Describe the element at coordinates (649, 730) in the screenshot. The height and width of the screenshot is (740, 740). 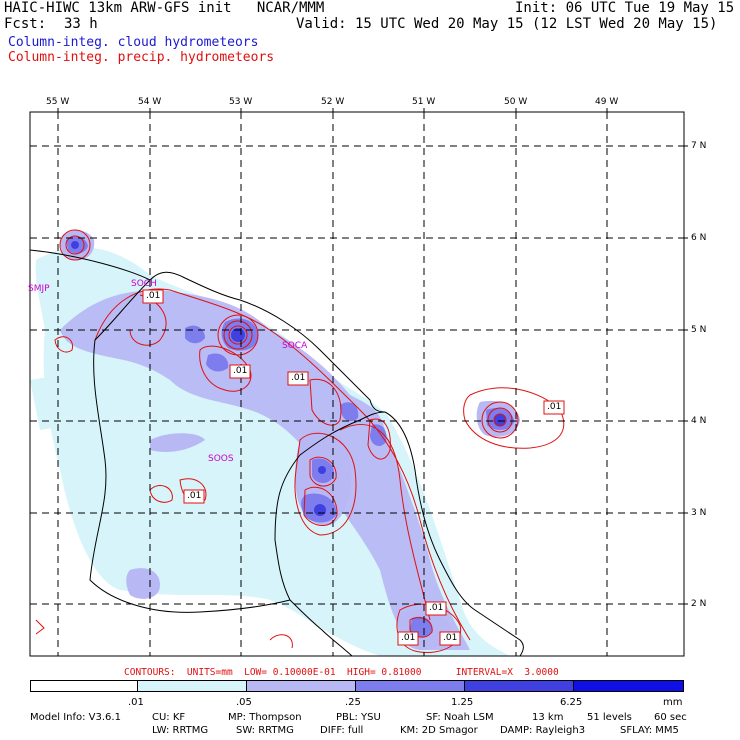
I see `model-info: SFLAY: MM5` at that location.